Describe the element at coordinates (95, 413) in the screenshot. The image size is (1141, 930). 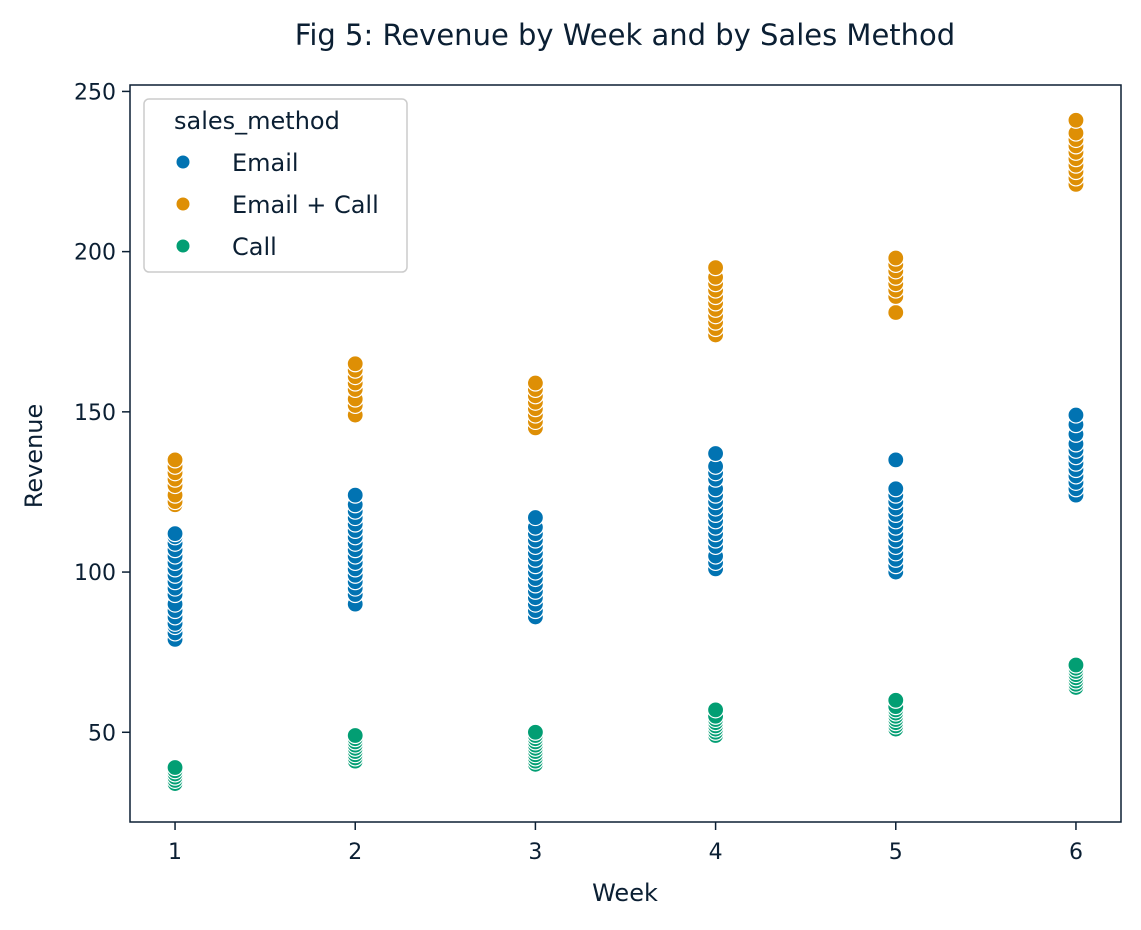
I see `y-tick-label: 150` at that location.